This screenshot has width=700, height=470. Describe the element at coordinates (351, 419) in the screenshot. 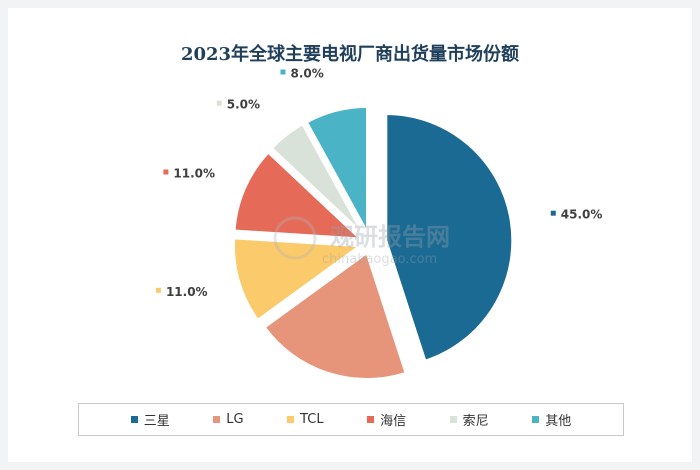

I see `chart-legend: 三星 LG TCL 海信 索尼 其他` at that location.